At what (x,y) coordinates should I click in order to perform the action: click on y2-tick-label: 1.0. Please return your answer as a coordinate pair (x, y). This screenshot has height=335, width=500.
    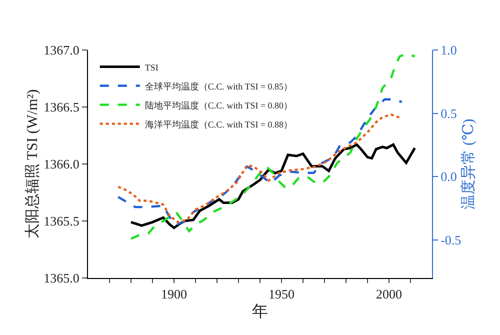
    Looking at the image, I should click on (448, 50).